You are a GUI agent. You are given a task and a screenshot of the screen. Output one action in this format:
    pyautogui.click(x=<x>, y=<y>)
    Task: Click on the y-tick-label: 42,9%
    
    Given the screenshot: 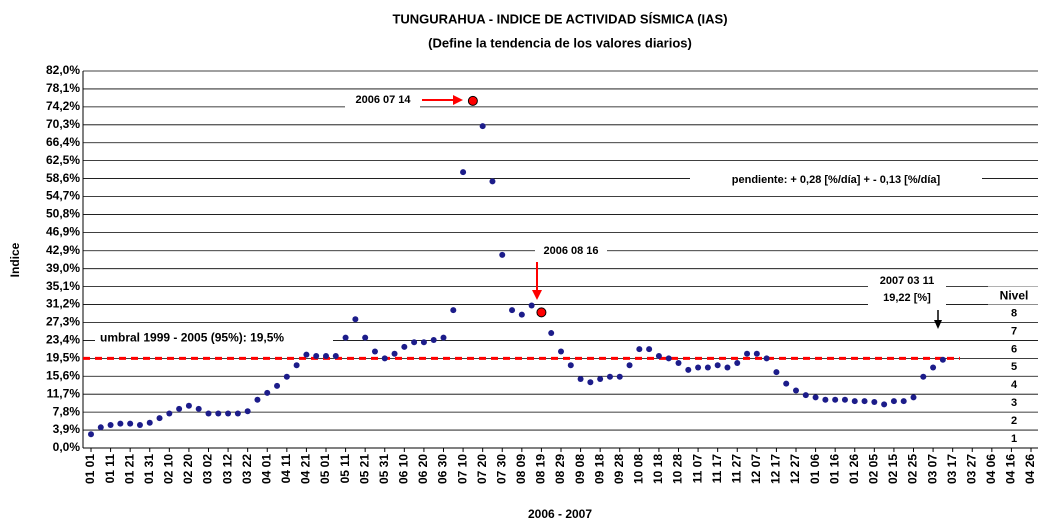 What is the action you would take?
    pyautogui.click(x=63, y=250)
    